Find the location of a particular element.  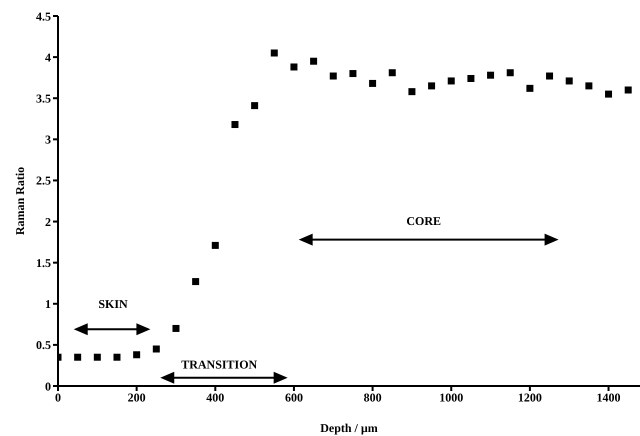

x-tick-label: 800 is located at coordinates (373, 397).